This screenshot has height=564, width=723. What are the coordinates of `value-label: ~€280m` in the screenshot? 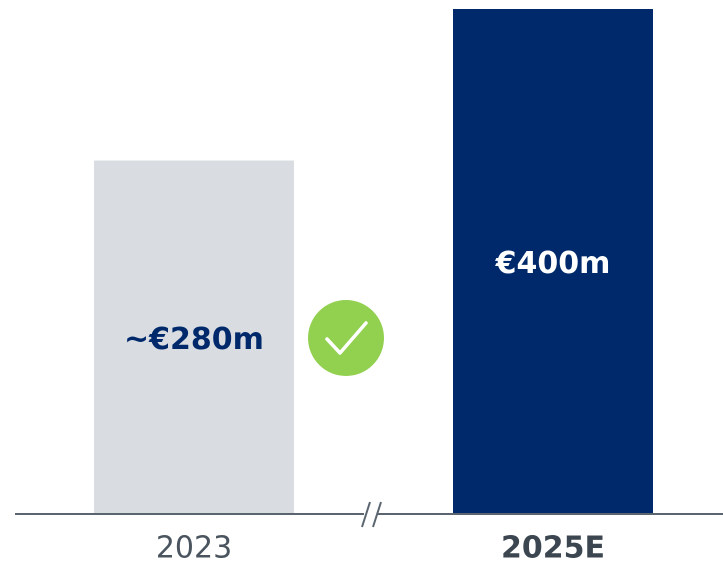 It's located at (194, 339).